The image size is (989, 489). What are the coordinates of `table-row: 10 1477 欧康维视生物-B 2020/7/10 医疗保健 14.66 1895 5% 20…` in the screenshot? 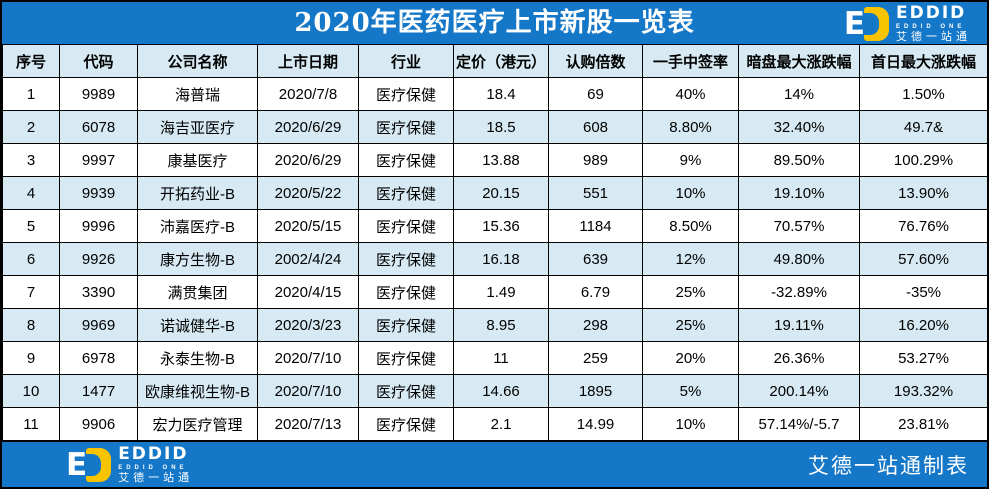 It's located at (494, 391).